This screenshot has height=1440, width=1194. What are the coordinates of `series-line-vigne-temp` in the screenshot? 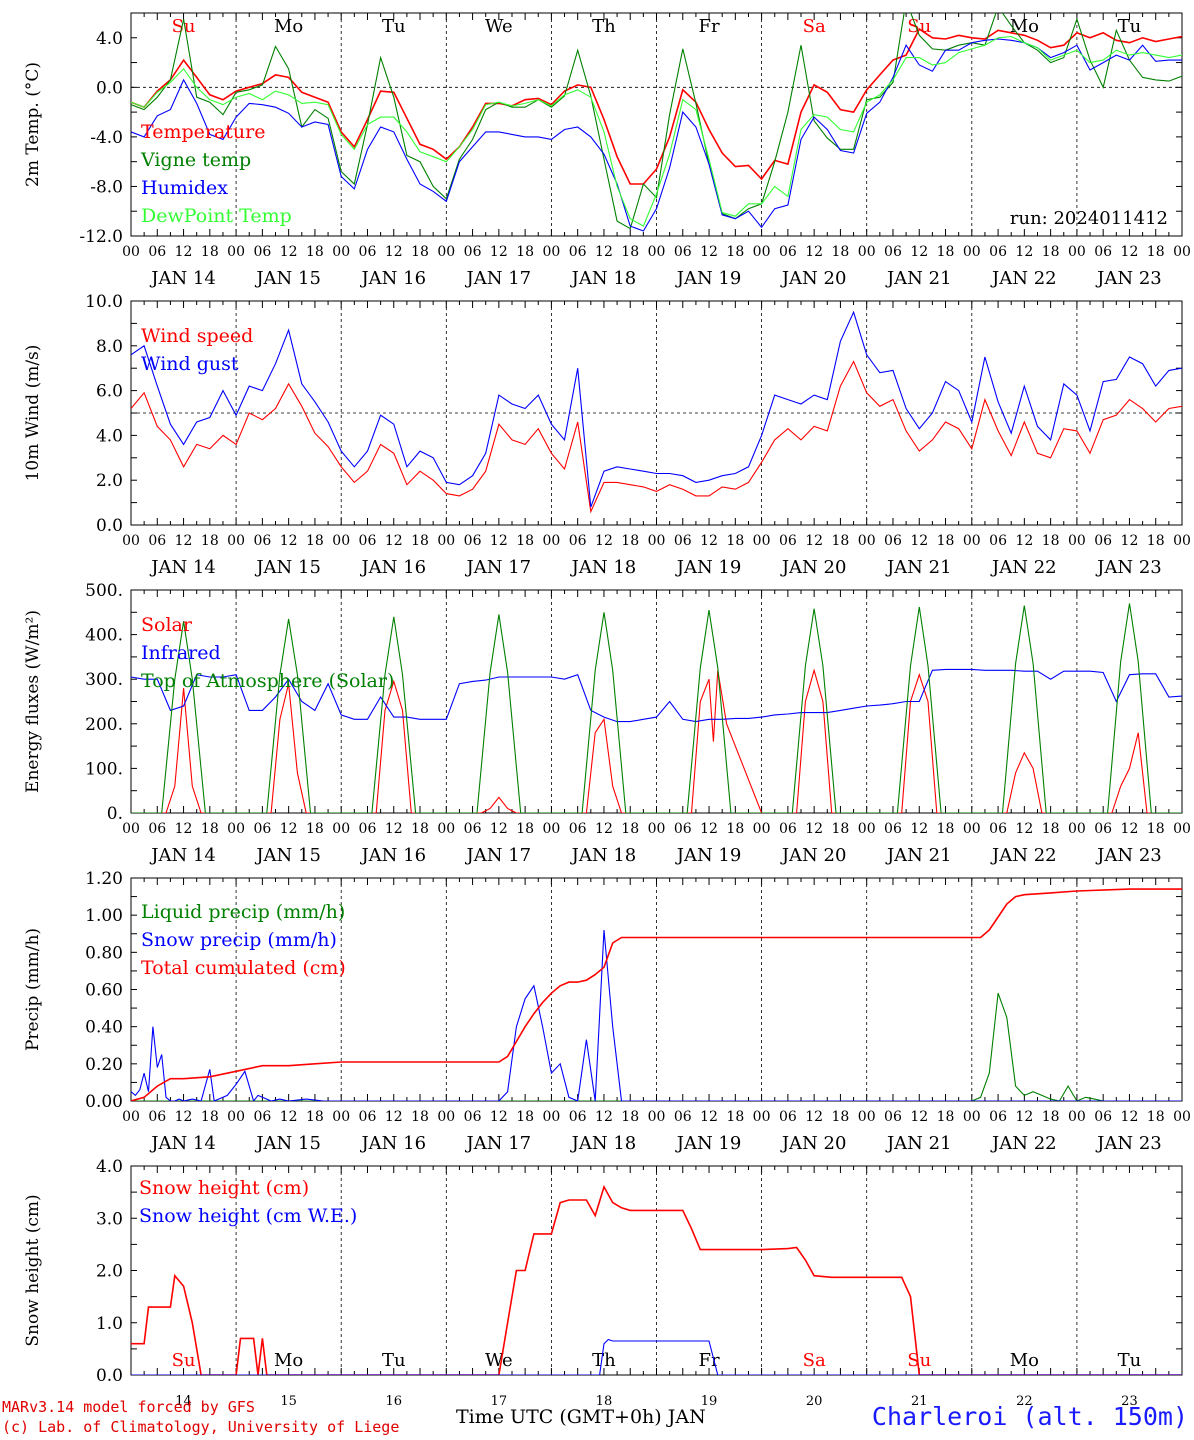 It's located at (656, 121).